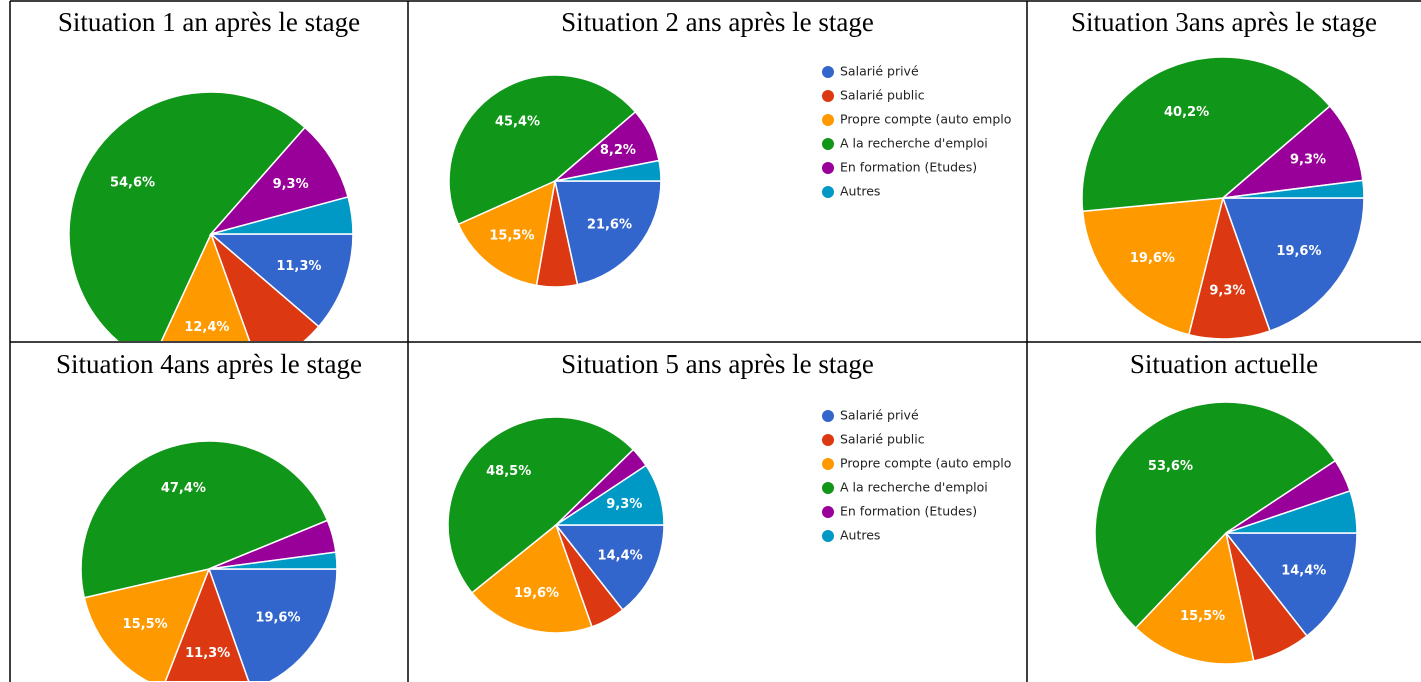 This screenshot has height=682, width=1421. What do you see at coordinates (618, 150) in the screenshot?
I see `value-label: 8,2%` at bounding box center [618, 150].